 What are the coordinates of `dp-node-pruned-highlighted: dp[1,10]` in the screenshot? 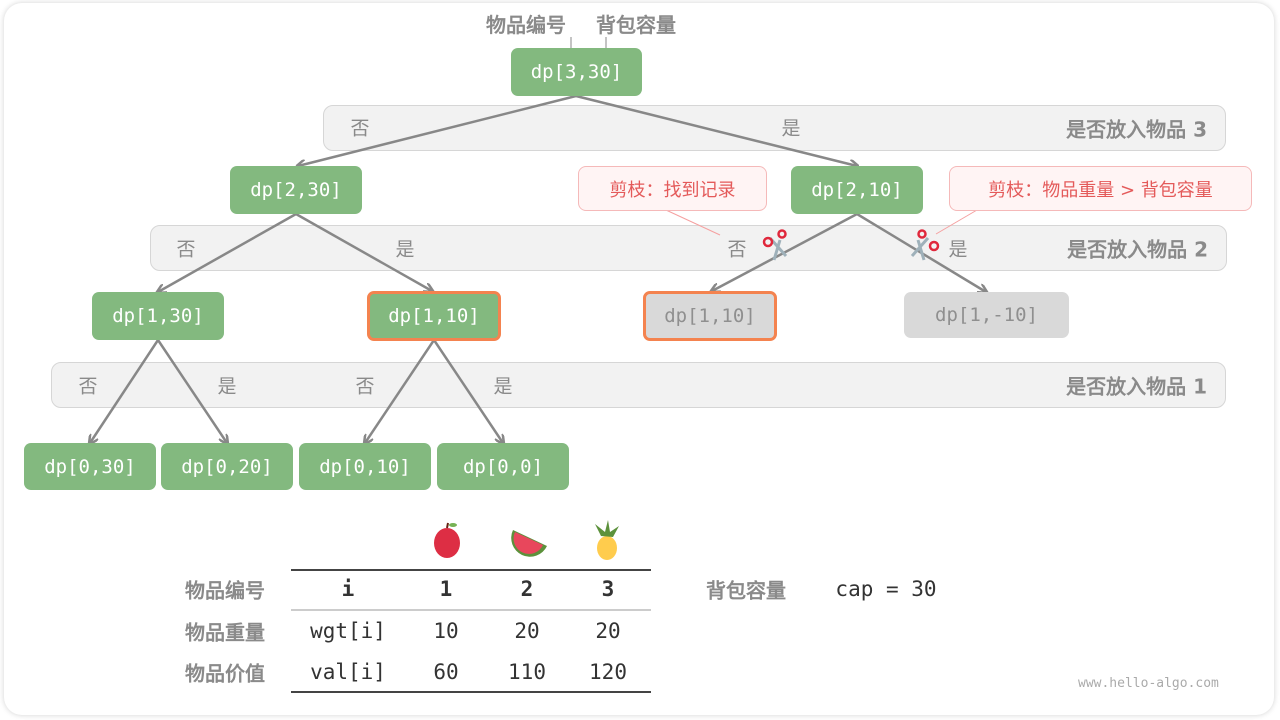 It's located at (710, 316).